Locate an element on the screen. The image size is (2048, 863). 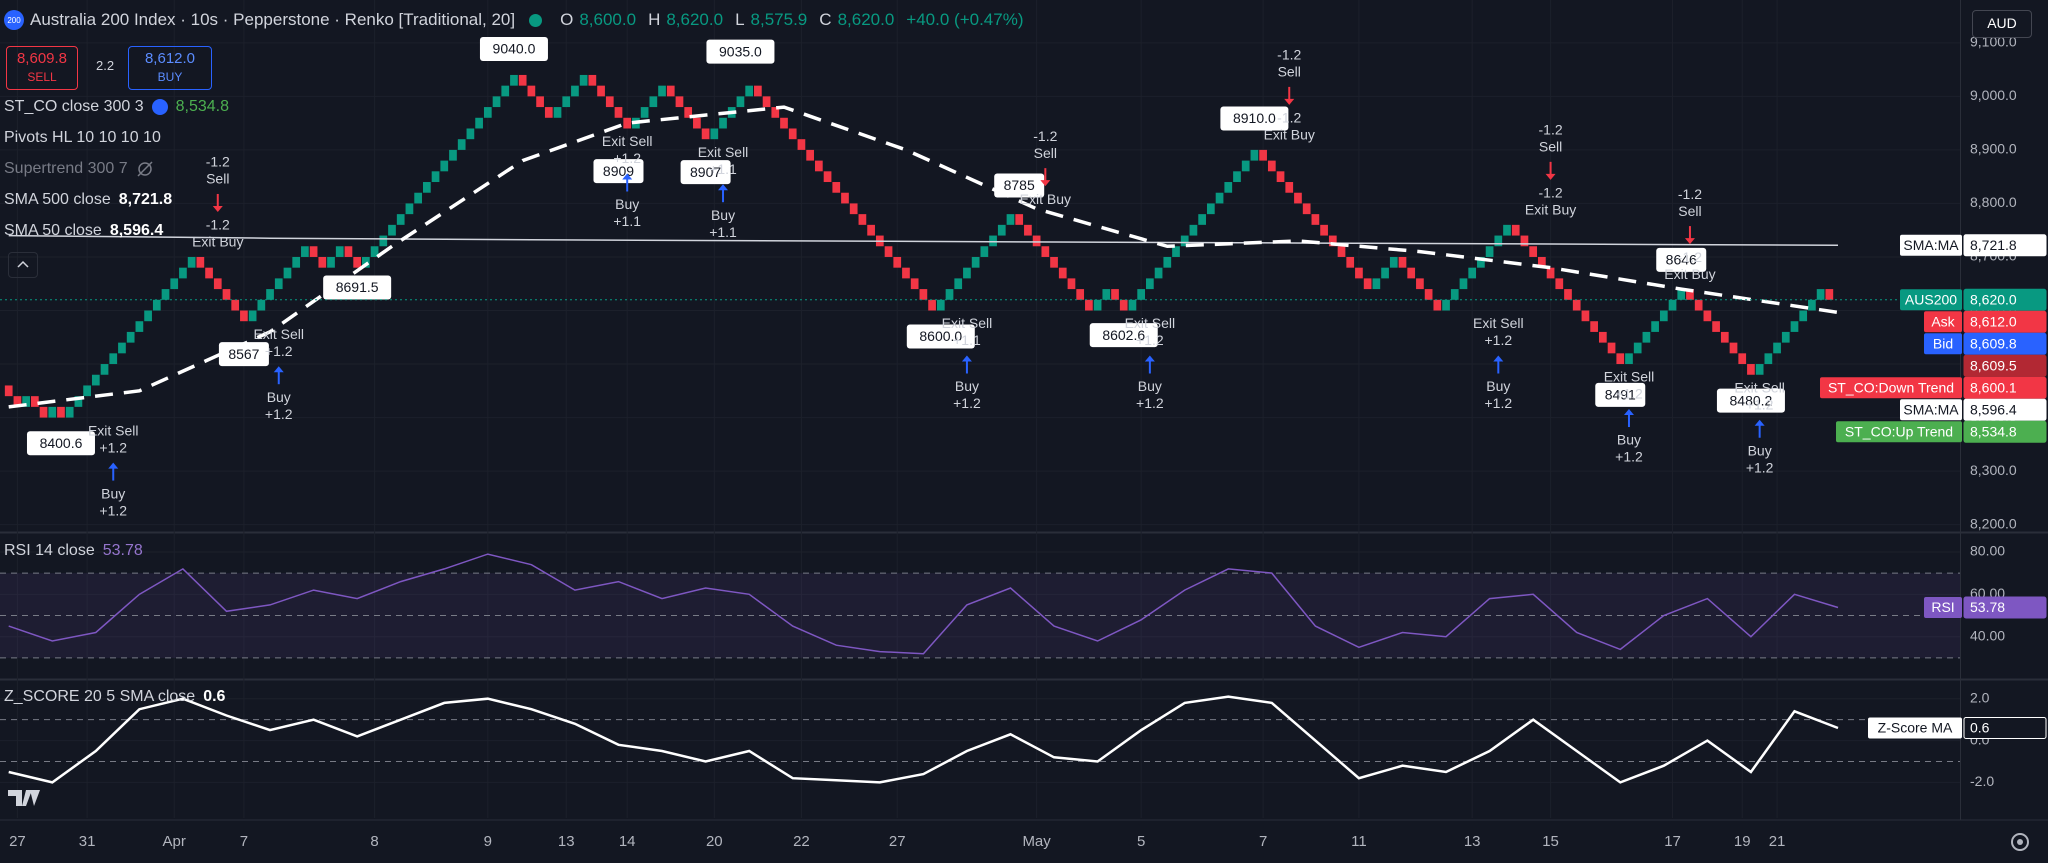
x-tick-label: 13 is located at coordinates (566, 841).